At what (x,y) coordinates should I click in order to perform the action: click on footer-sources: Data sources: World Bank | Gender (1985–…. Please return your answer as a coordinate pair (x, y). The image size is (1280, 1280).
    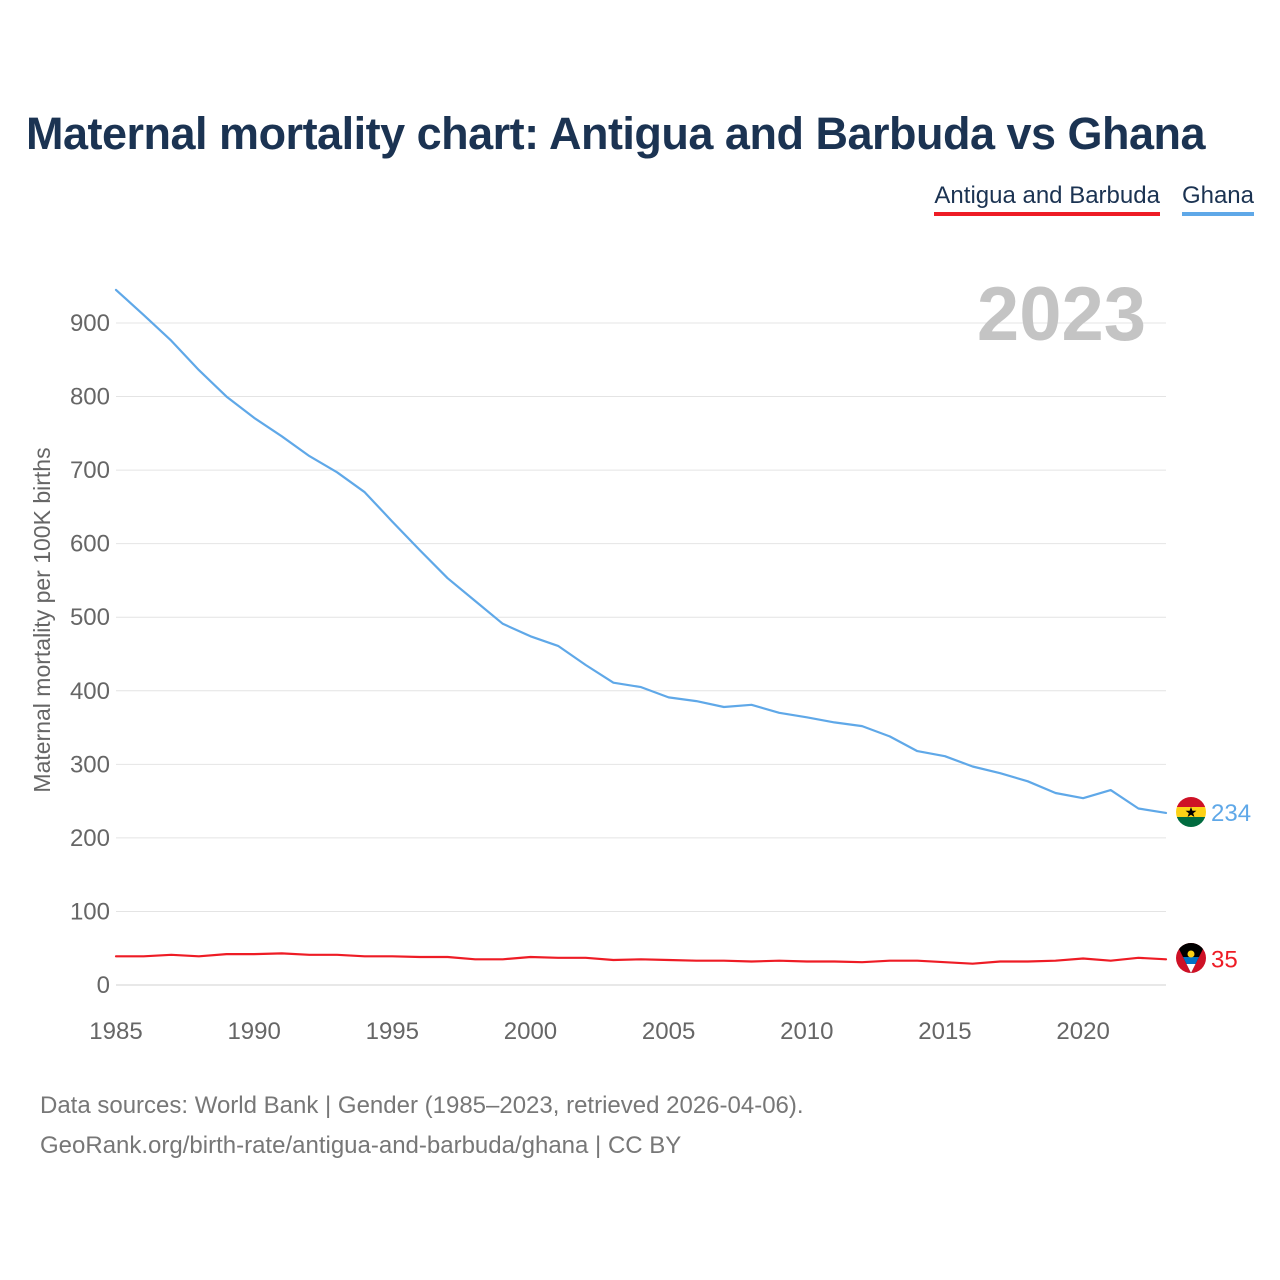
    Looking at the image, I should click on (422, 1105).